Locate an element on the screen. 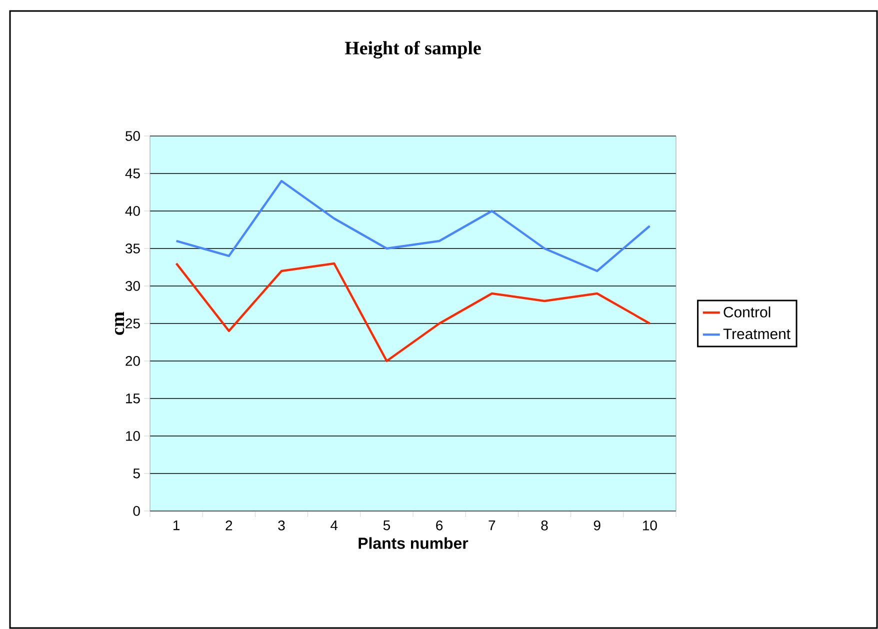  chart-title: Height of sample is located at coordinates (412, 49).